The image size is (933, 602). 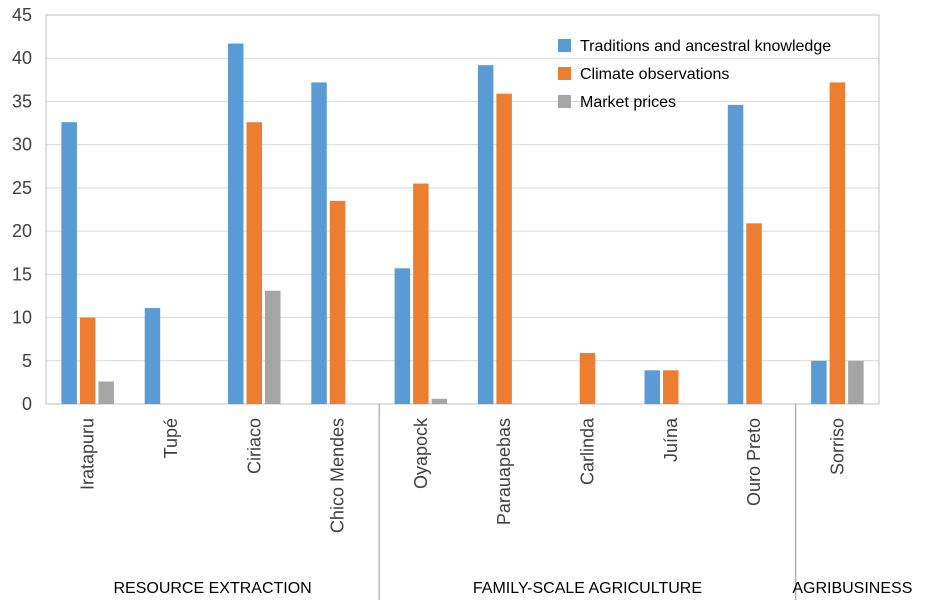 I want to click on y-tick-label: 10, so click(x=22, y=318).